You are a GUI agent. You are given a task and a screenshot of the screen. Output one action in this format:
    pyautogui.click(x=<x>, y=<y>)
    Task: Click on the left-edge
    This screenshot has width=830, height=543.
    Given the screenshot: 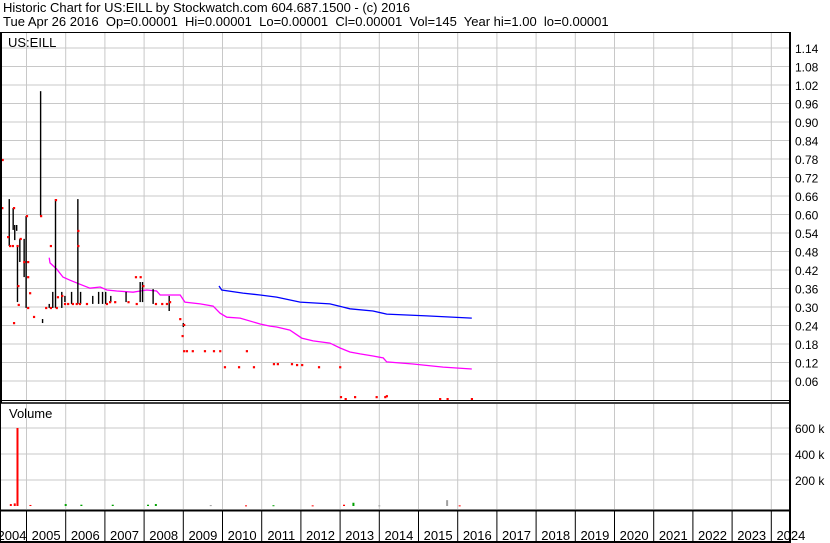 What is the action you would take?
    pyautogui.click(x=1, y=218)
    